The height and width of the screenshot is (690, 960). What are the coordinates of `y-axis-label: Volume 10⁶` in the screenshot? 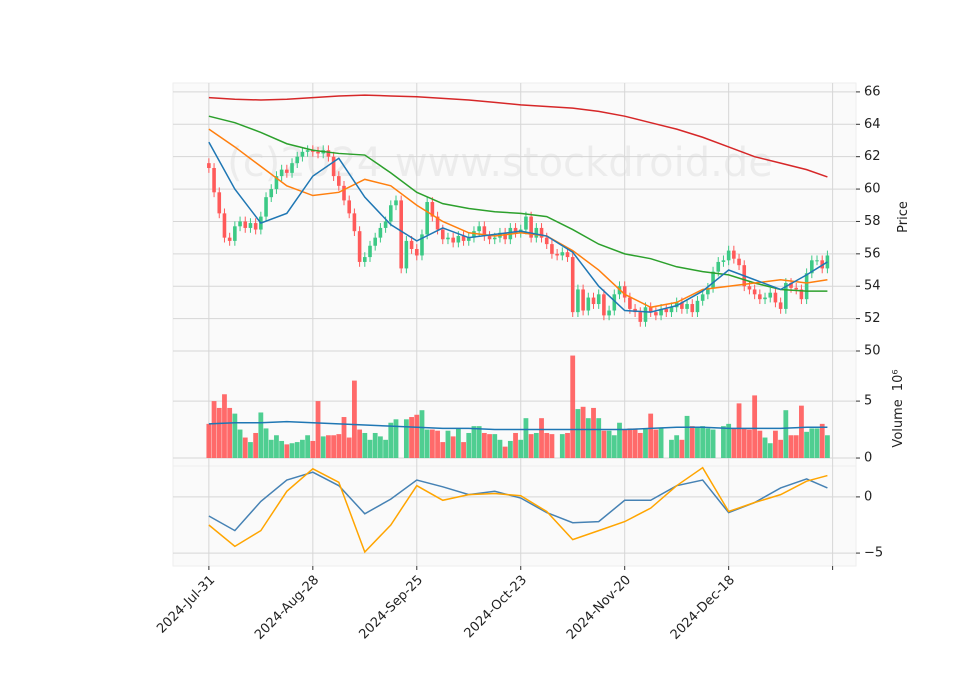 It's located at (898, 408).